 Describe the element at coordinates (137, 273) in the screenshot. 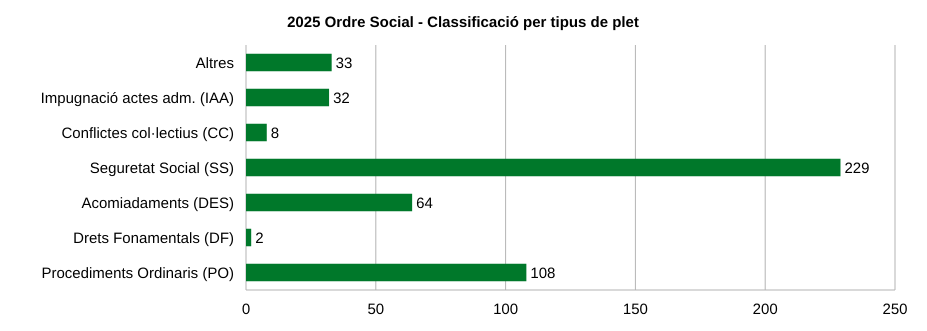

I see `y-tick-label: Procediments Ordinaris (PO)` at that location.